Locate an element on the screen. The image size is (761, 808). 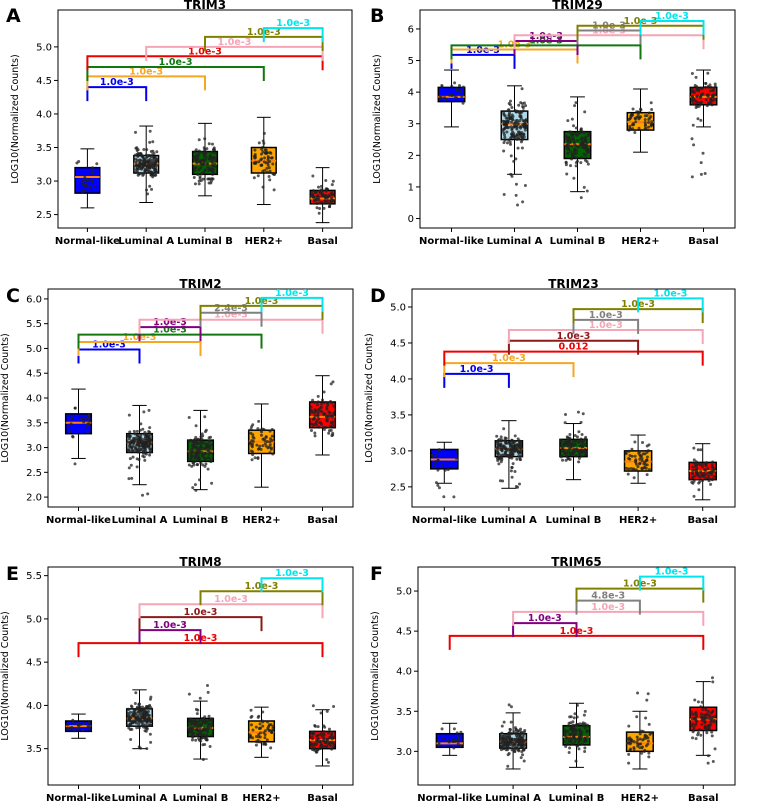
x-tick-label: Luminal B is located at coordinates (574, 520).